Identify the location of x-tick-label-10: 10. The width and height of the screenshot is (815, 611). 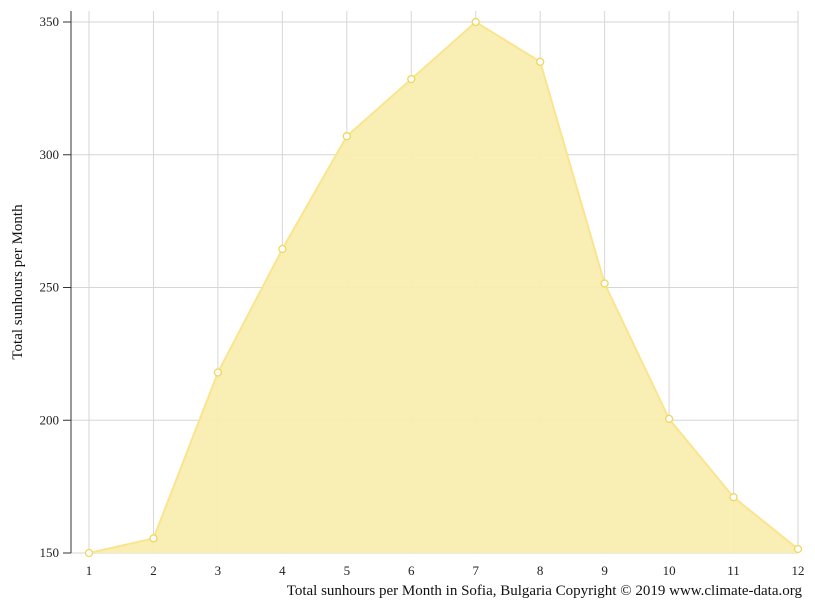
(669, 570).